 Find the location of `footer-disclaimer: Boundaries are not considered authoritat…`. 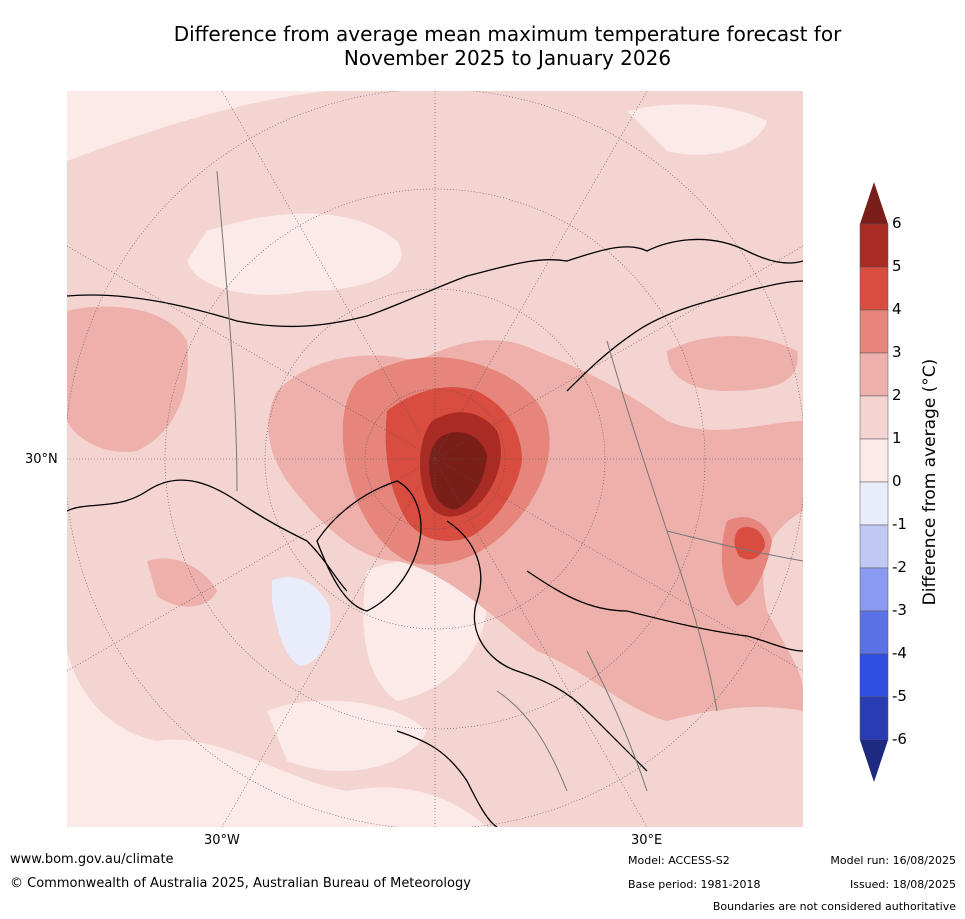

footer-disclaimer: Boundaries are not considered authoritat… is located at coordinates (834, 906).